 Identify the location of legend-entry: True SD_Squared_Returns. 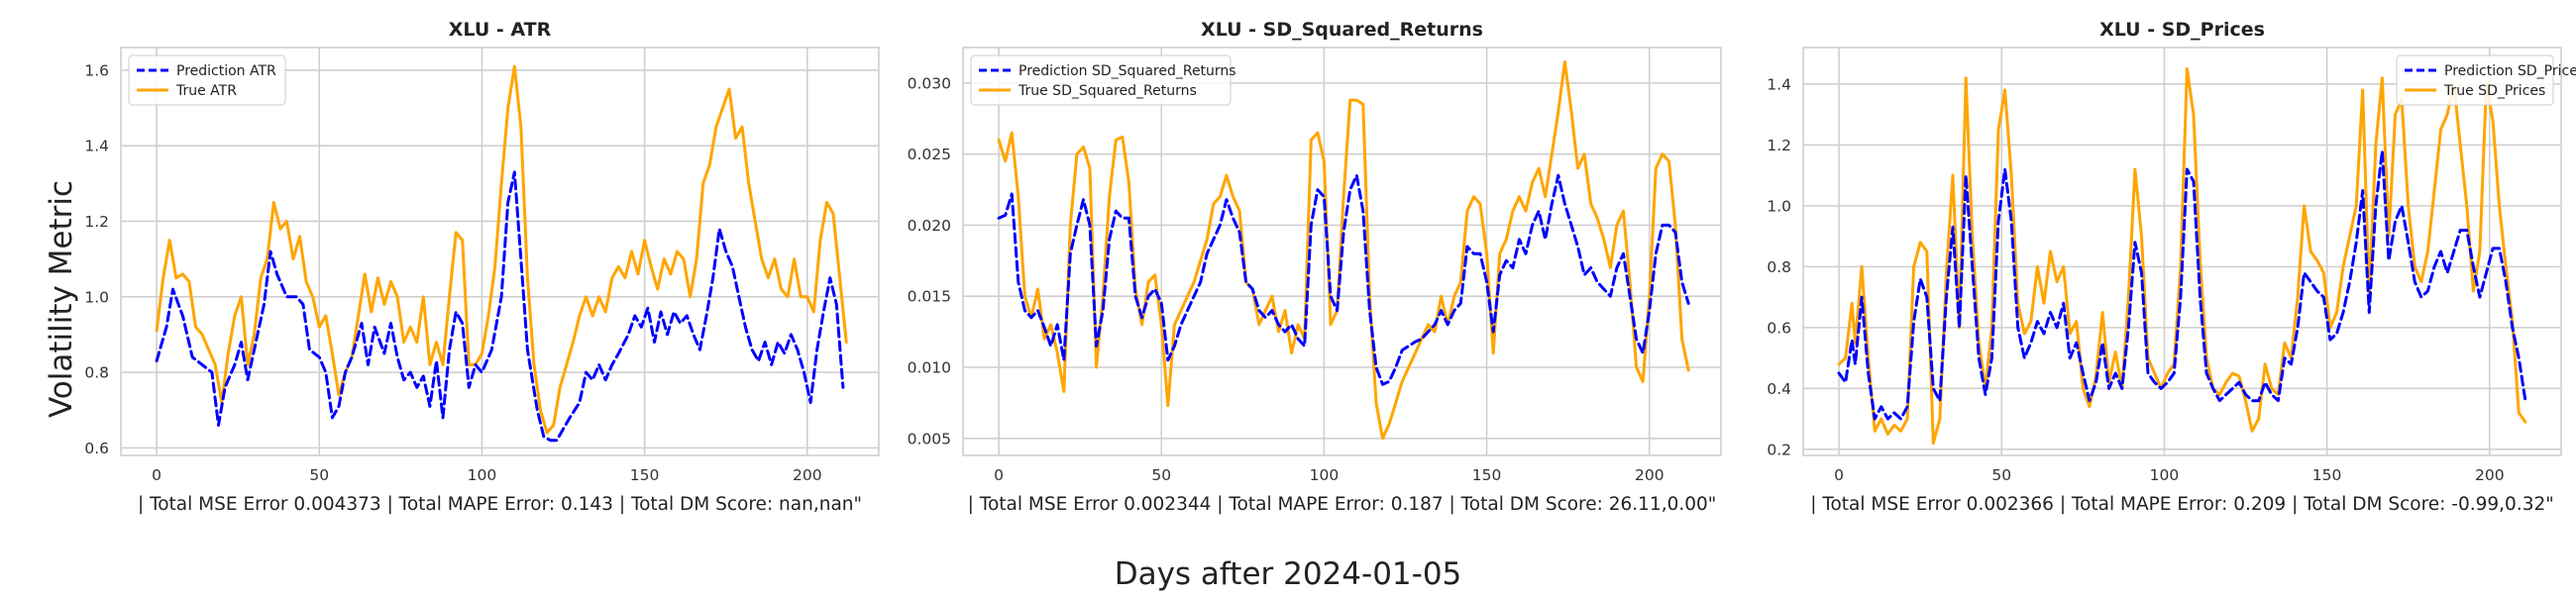
(1107, 91).